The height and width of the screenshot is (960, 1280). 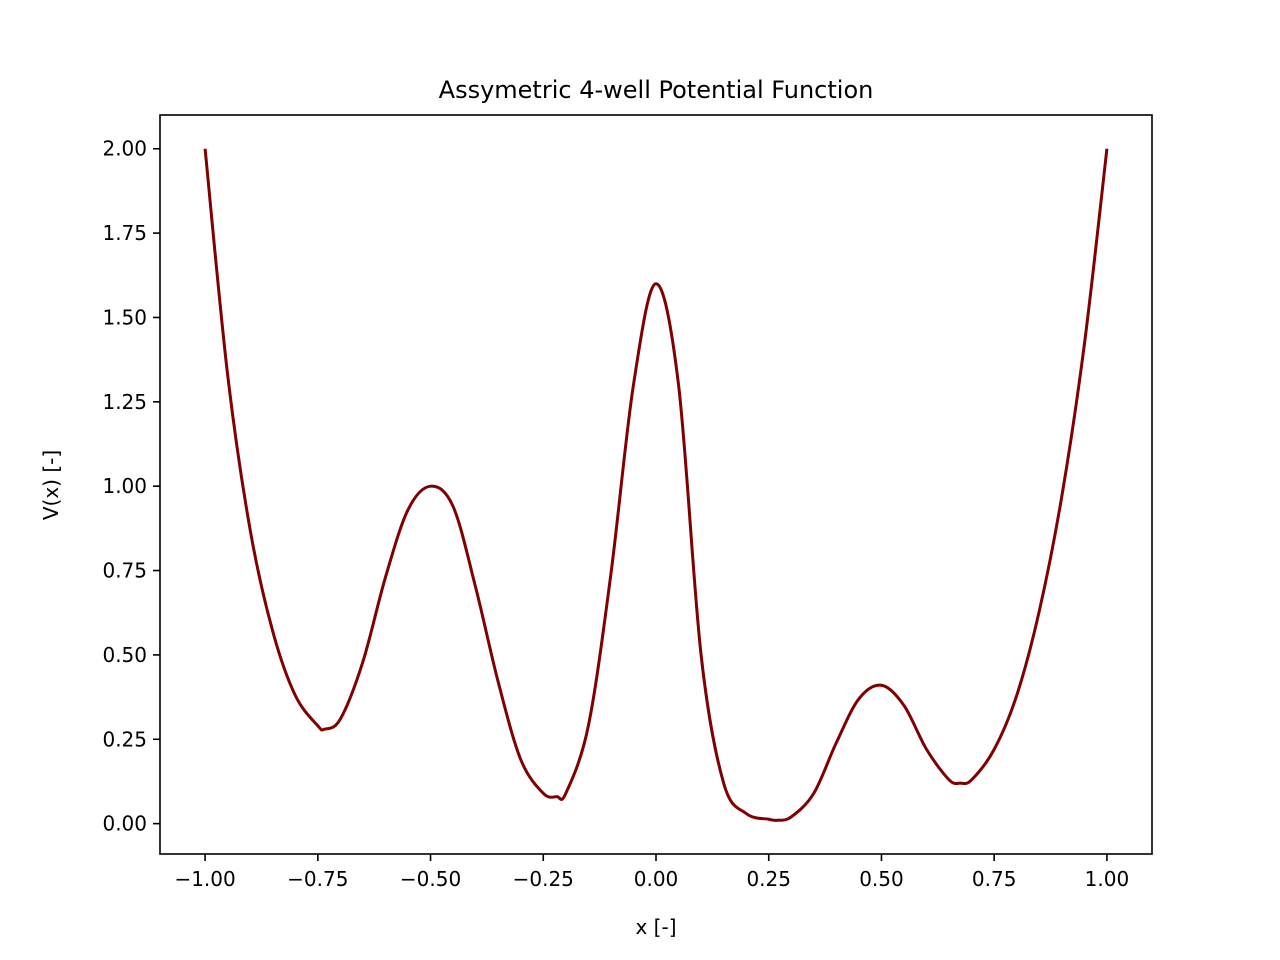 What do you see at coordinates (881, 879) in the screenshot?
I see `x-tick-label: 0.50` at bounding box center [881, 879].